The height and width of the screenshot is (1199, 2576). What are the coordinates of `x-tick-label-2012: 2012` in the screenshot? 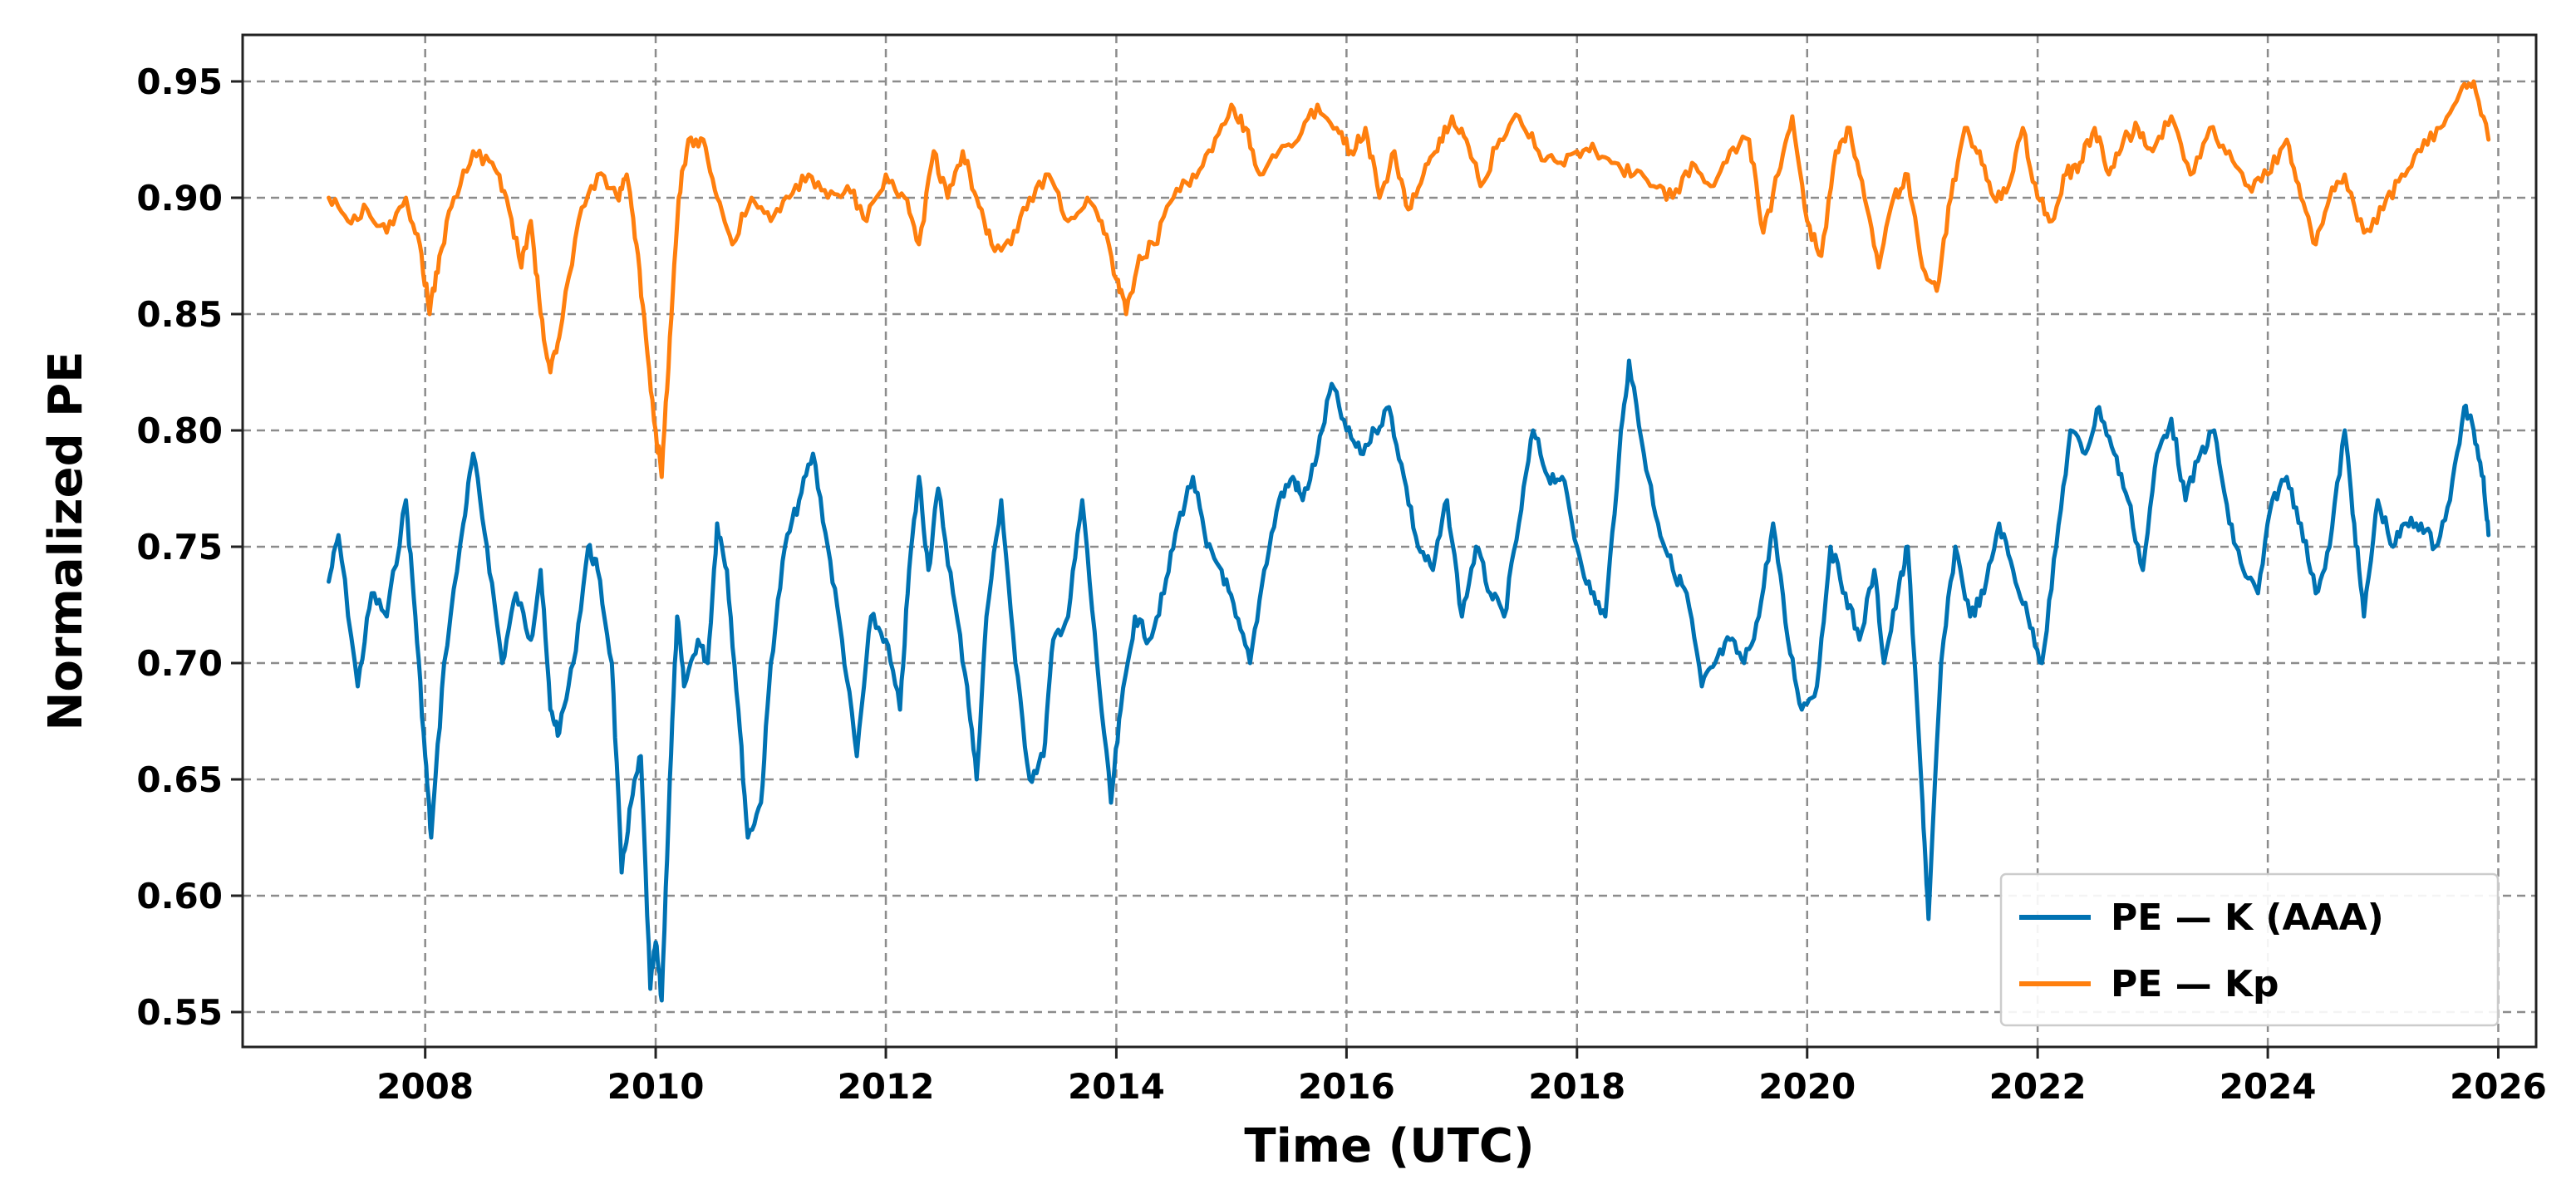 It's located at (886, 1087).